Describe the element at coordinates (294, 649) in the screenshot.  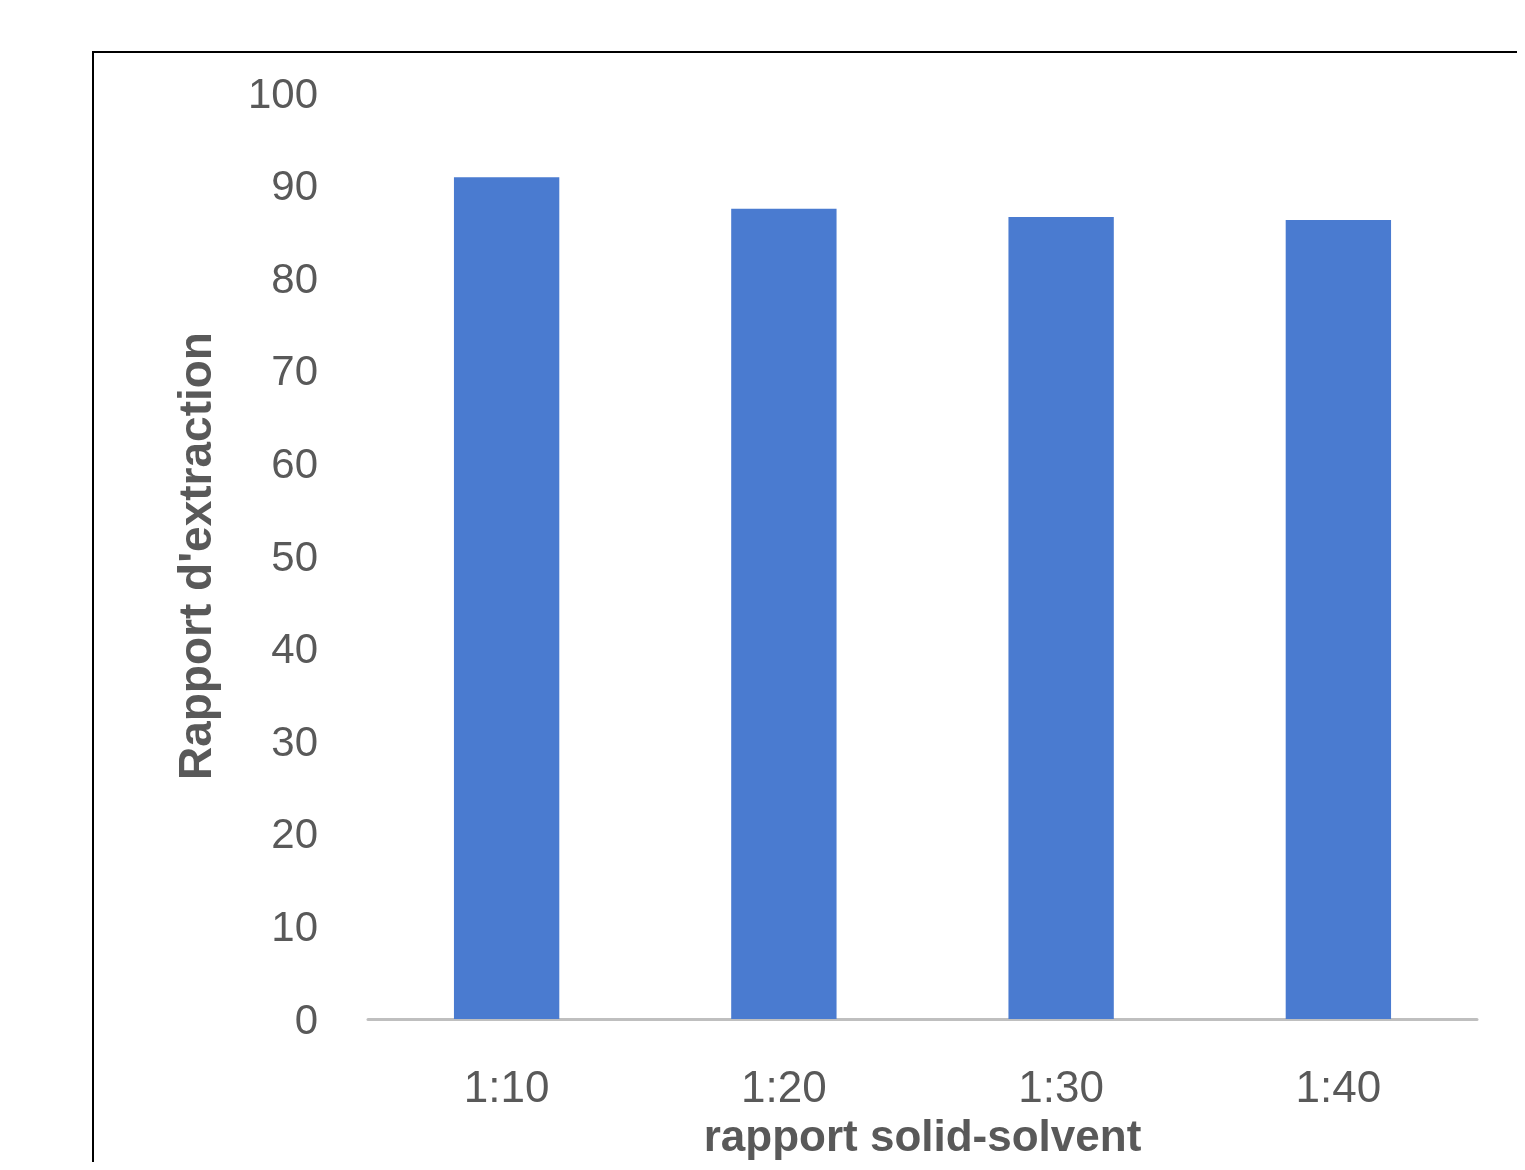
I see `y-tick-label: 40` at that location.